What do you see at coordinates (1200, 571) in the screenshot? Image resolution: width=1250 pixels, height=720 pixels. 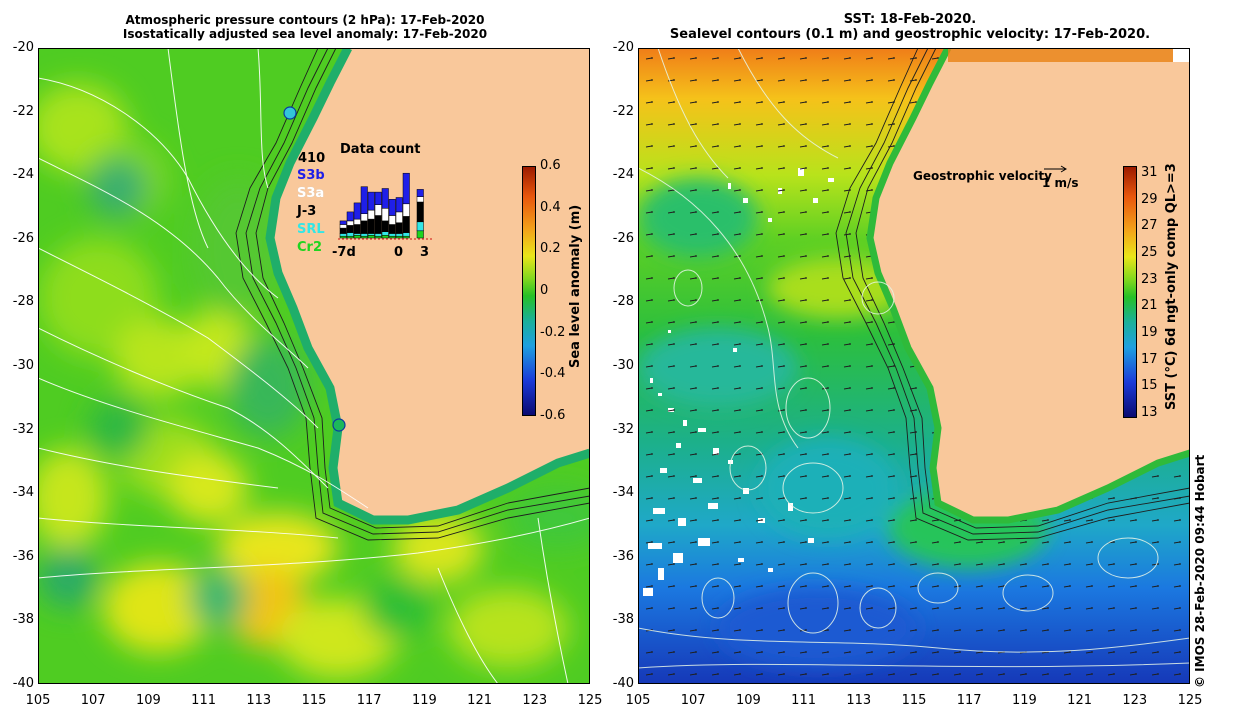 I see `credit-text: © IMOS 28-Feb-2020 09:44 Hobart` at bounding box center [1200, 571].